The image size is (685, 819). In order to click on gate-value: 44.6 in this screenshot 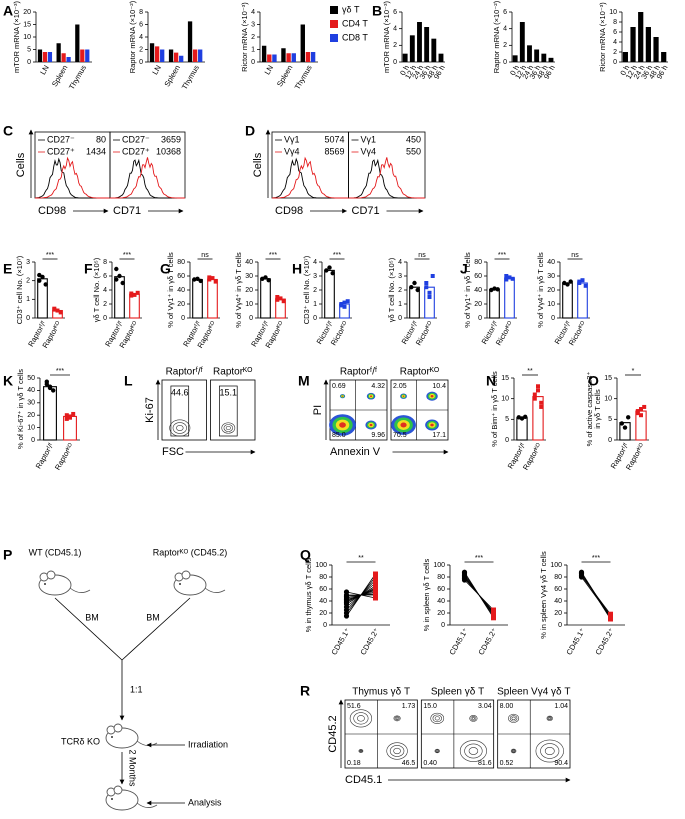, I will do `click(180, 392)`.